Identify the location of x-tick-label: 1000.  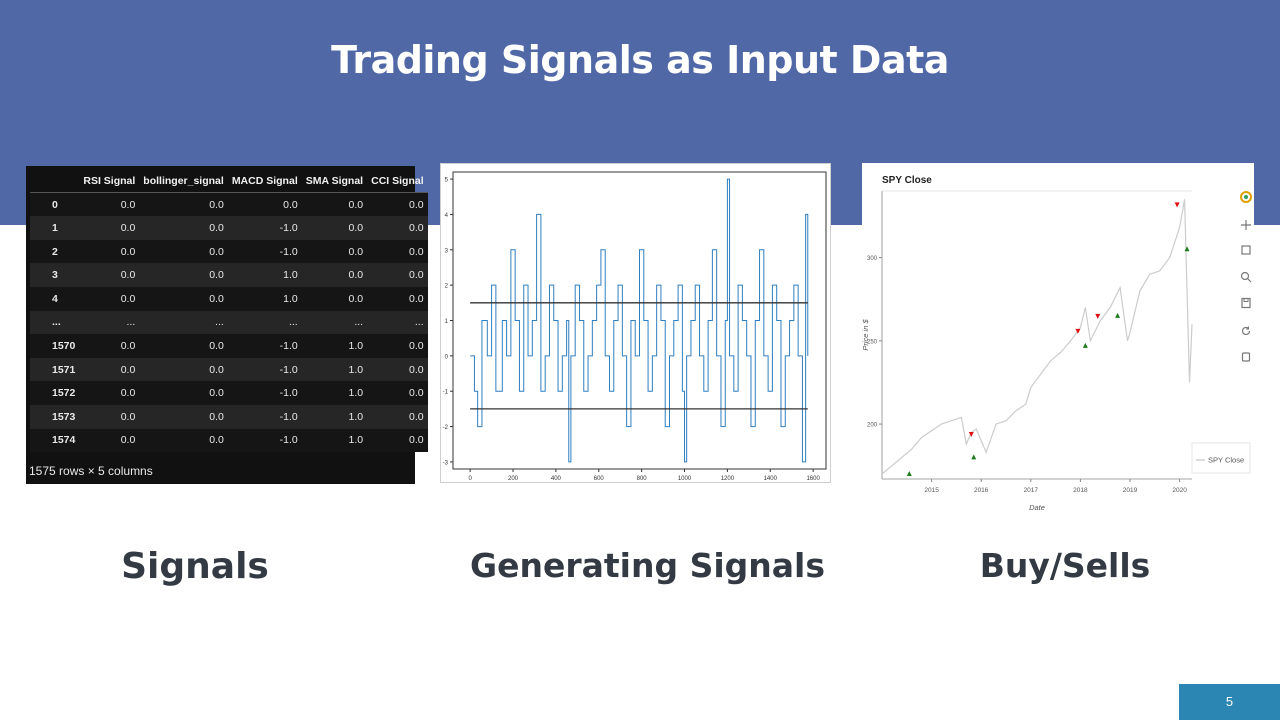
(685, 479).